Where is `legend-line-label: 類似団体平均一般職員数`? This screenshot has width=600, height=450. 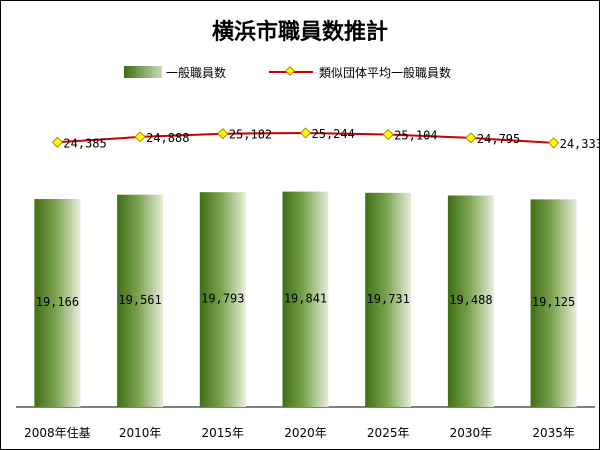 legend-line-label: 類似団体平均一般職員数 is located at coordinates (385, 72).